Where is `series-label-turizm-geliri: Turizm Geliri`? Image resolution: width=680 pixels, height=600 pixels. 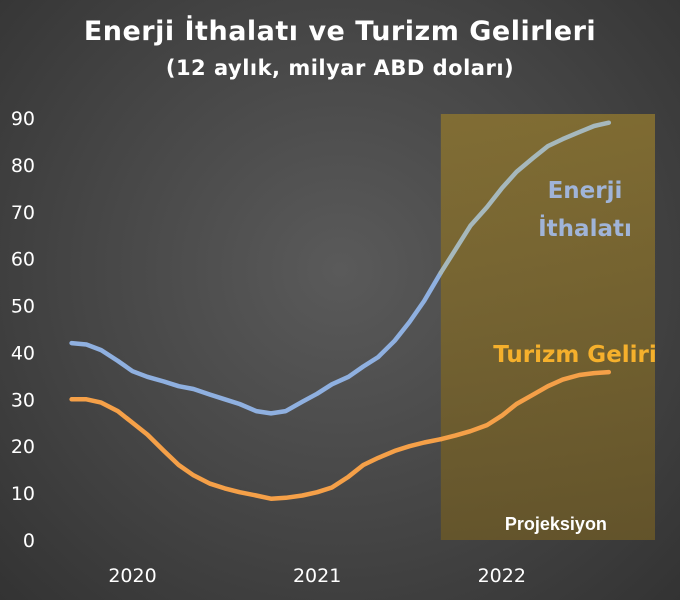
series-label-turizm-geliri: Turizm Geliri is located at coordinates (575, 355).